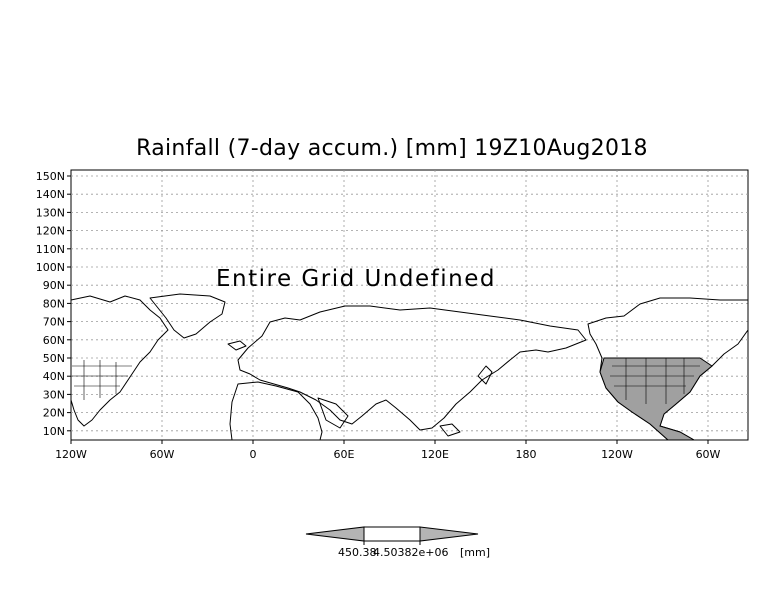 This screenshot has height=612, width=784. What do you see at coordinates (50, 267) in the screenshot?
I see `y-tick-label: 100N` at bounding box center [50, 267].